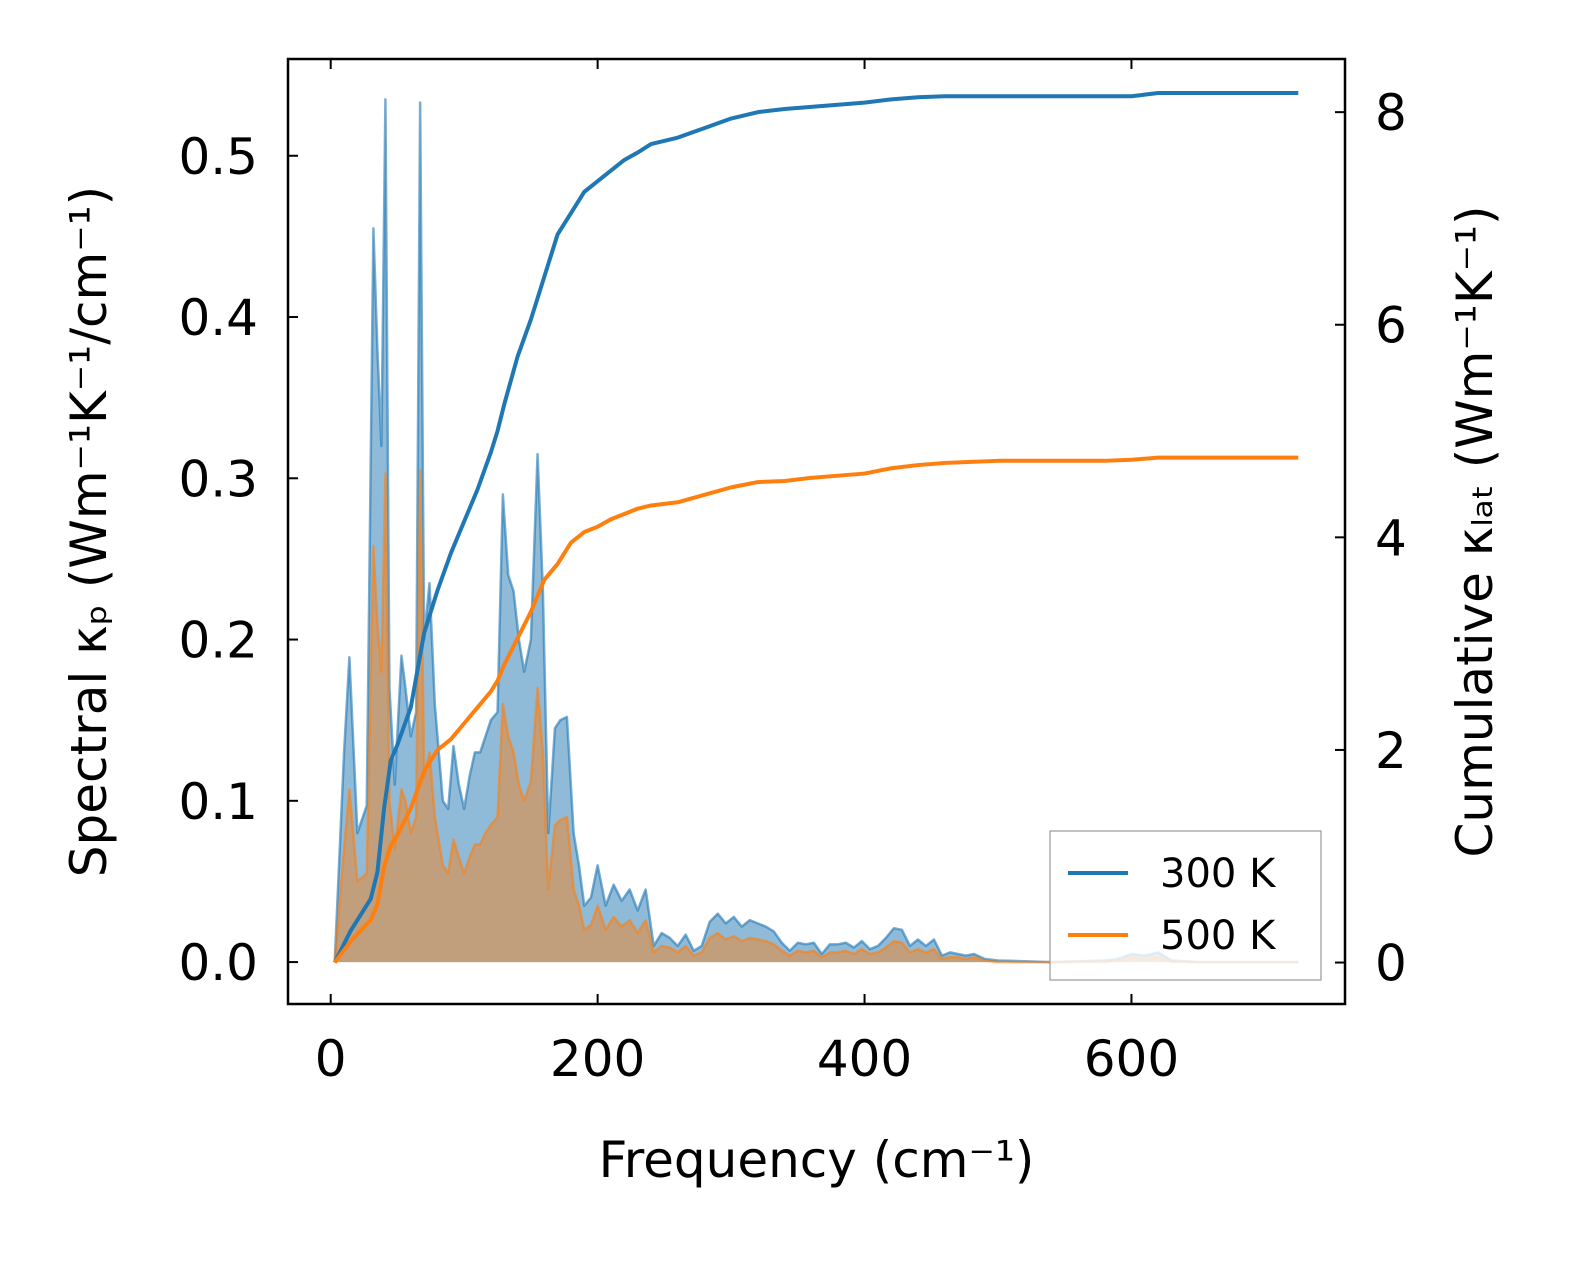 This screenshot has height=1264, width=1586. I want to click on legend-box, so click(1185, 905).